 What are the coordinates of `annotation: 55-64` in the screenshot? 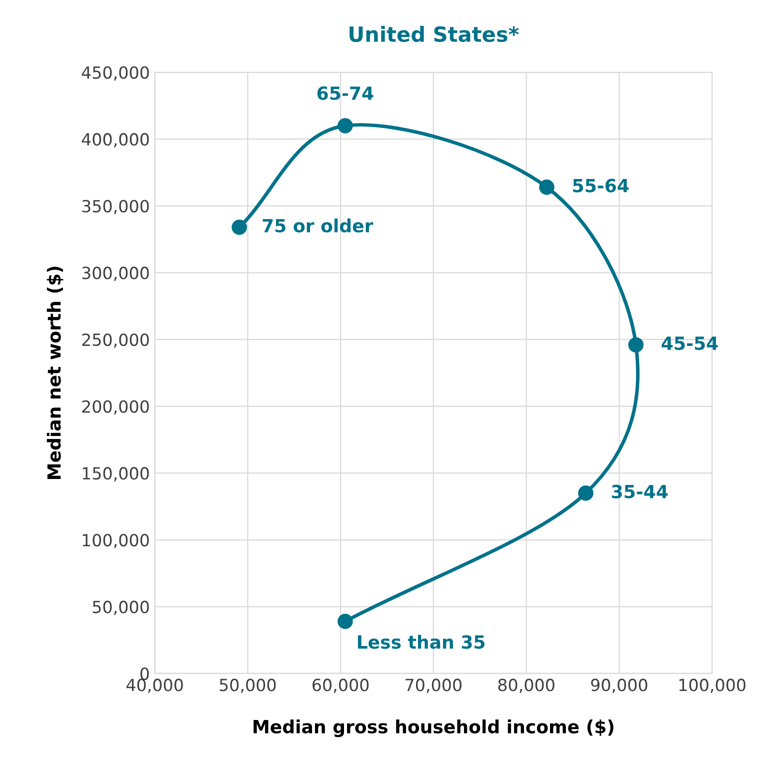 It's located at (601, 185).